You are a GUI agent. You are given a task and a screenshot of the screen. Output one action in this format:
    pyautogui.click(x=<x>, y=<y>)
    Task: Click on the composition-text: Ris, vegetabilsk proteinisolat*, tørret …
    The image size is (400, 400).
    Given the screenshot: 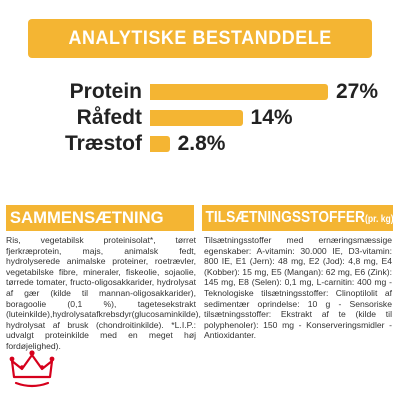 What is the action you would take?
    pyautogui.click(x=103, y=293)
    